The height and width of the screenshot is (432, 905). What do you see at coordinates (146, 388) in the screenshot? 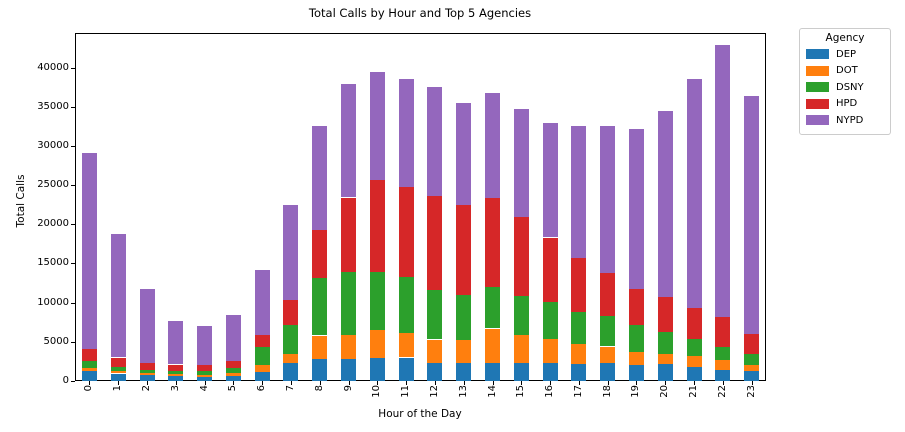
I see `x-tick-label: 2` at bounding box center [146, 388].